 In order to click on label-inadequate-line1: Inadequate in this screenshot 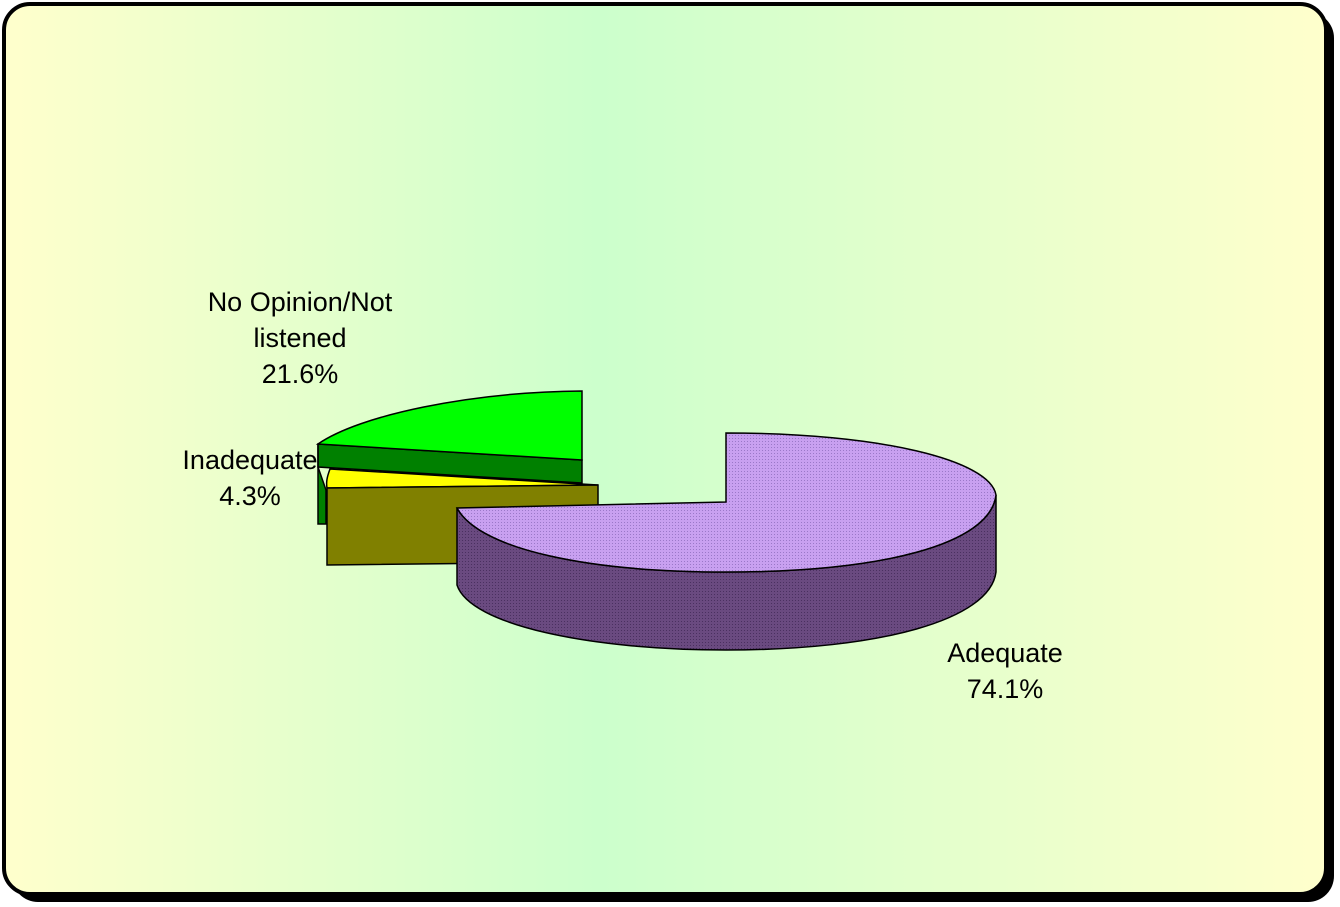, I will do `click(250, 460)`.